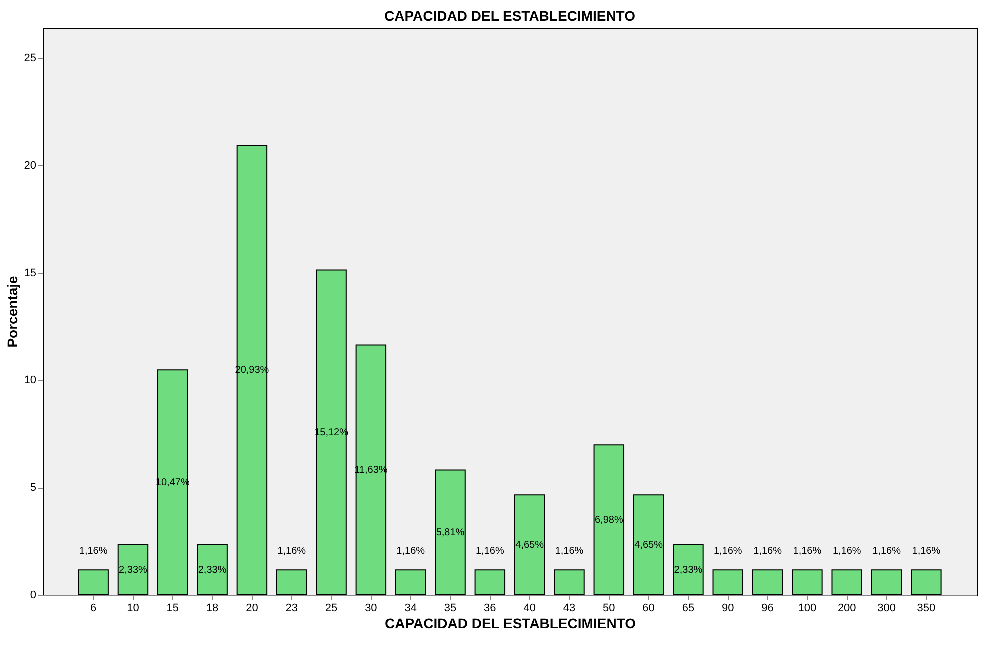  What do you see at coordinates (33, 488) in the screenshot?
I see `y-tick-label: 5` at bounding box center [33, 488].